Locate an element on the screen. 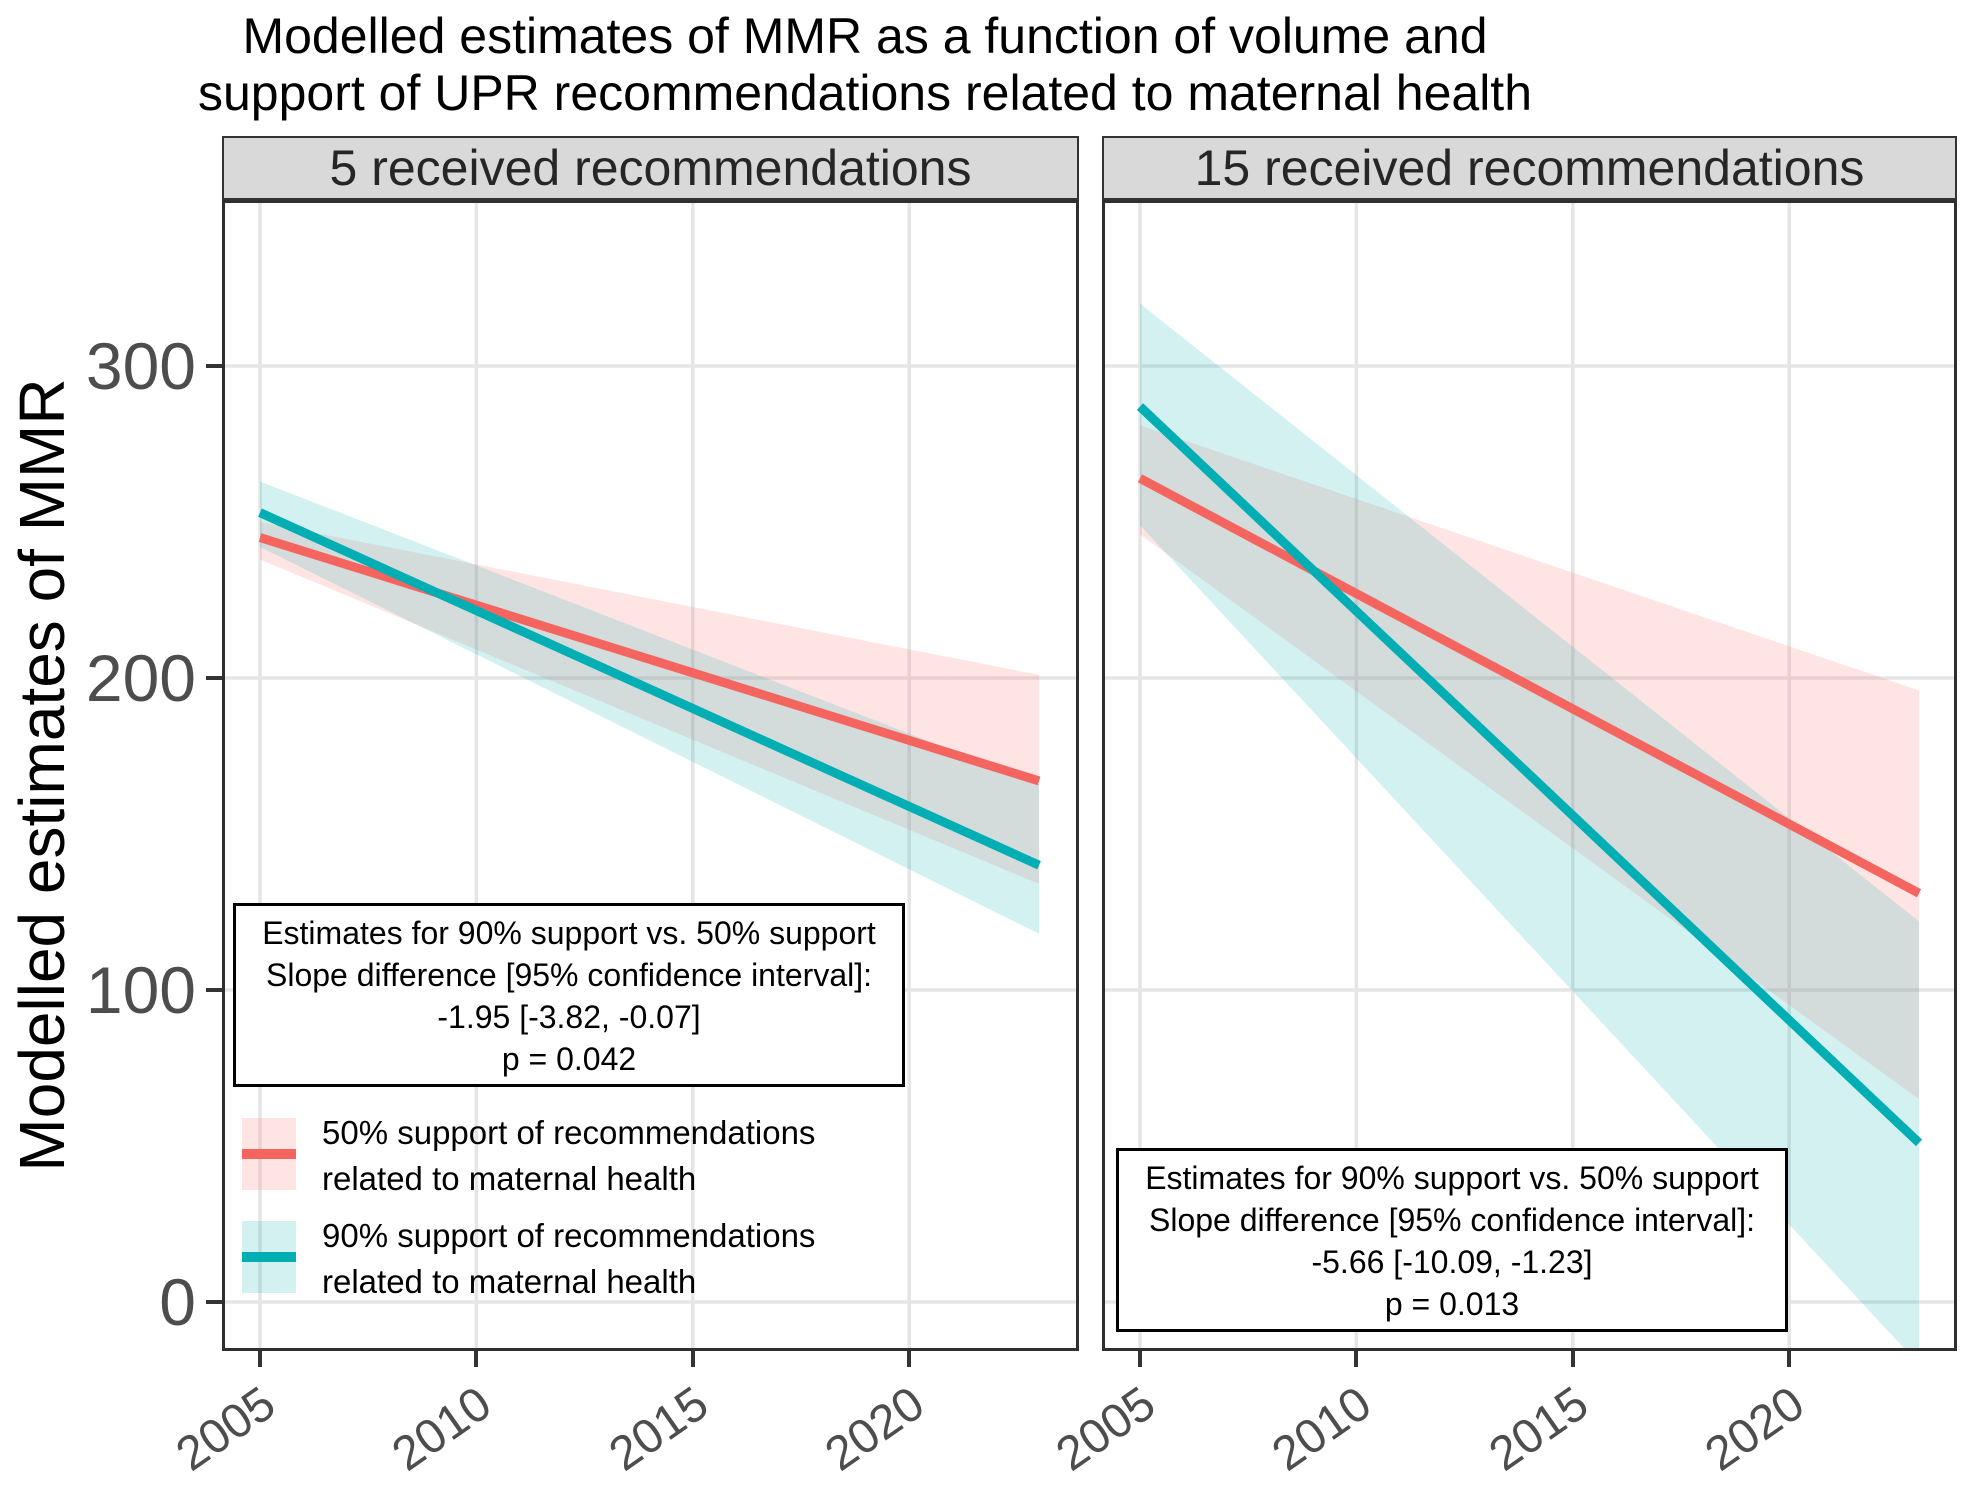 This screenshot has height=1500, width=1980. x-tick-label-p0-2010: 2010 is located at coordinates (442, 1429).